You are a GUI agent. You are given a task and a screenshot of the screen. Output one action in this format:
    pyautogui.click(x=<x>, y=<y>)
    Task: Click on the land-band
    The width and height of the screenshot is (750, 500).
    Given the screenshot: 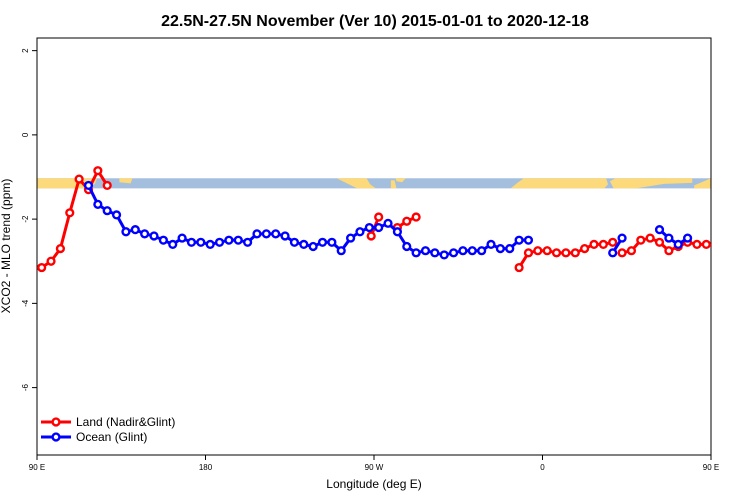 What is the action you would take?
    pyautogui.click(x=374, y=183)
    